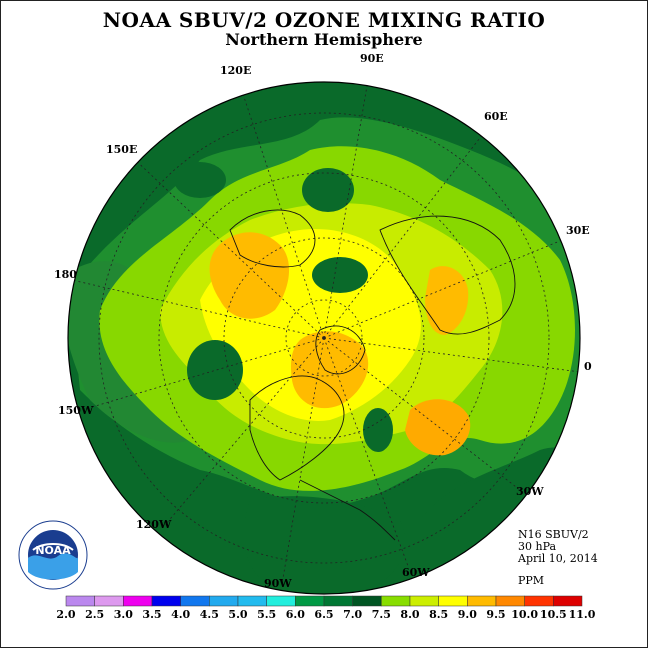 The width and height of the screenshot is (648, 648). I want to click on colorbar, so click(324, 601).